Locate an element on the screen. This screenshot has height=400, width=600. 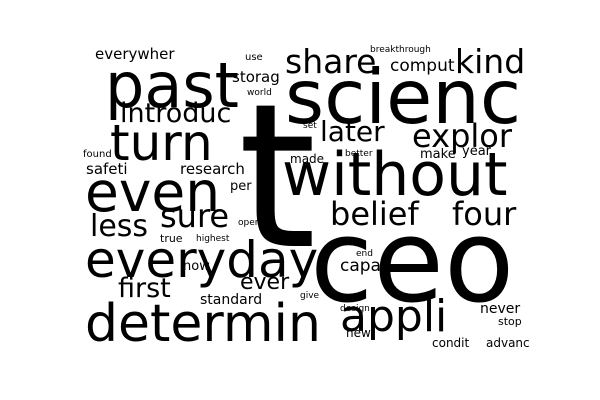
word-design: design is located at coordinates (355, 309).